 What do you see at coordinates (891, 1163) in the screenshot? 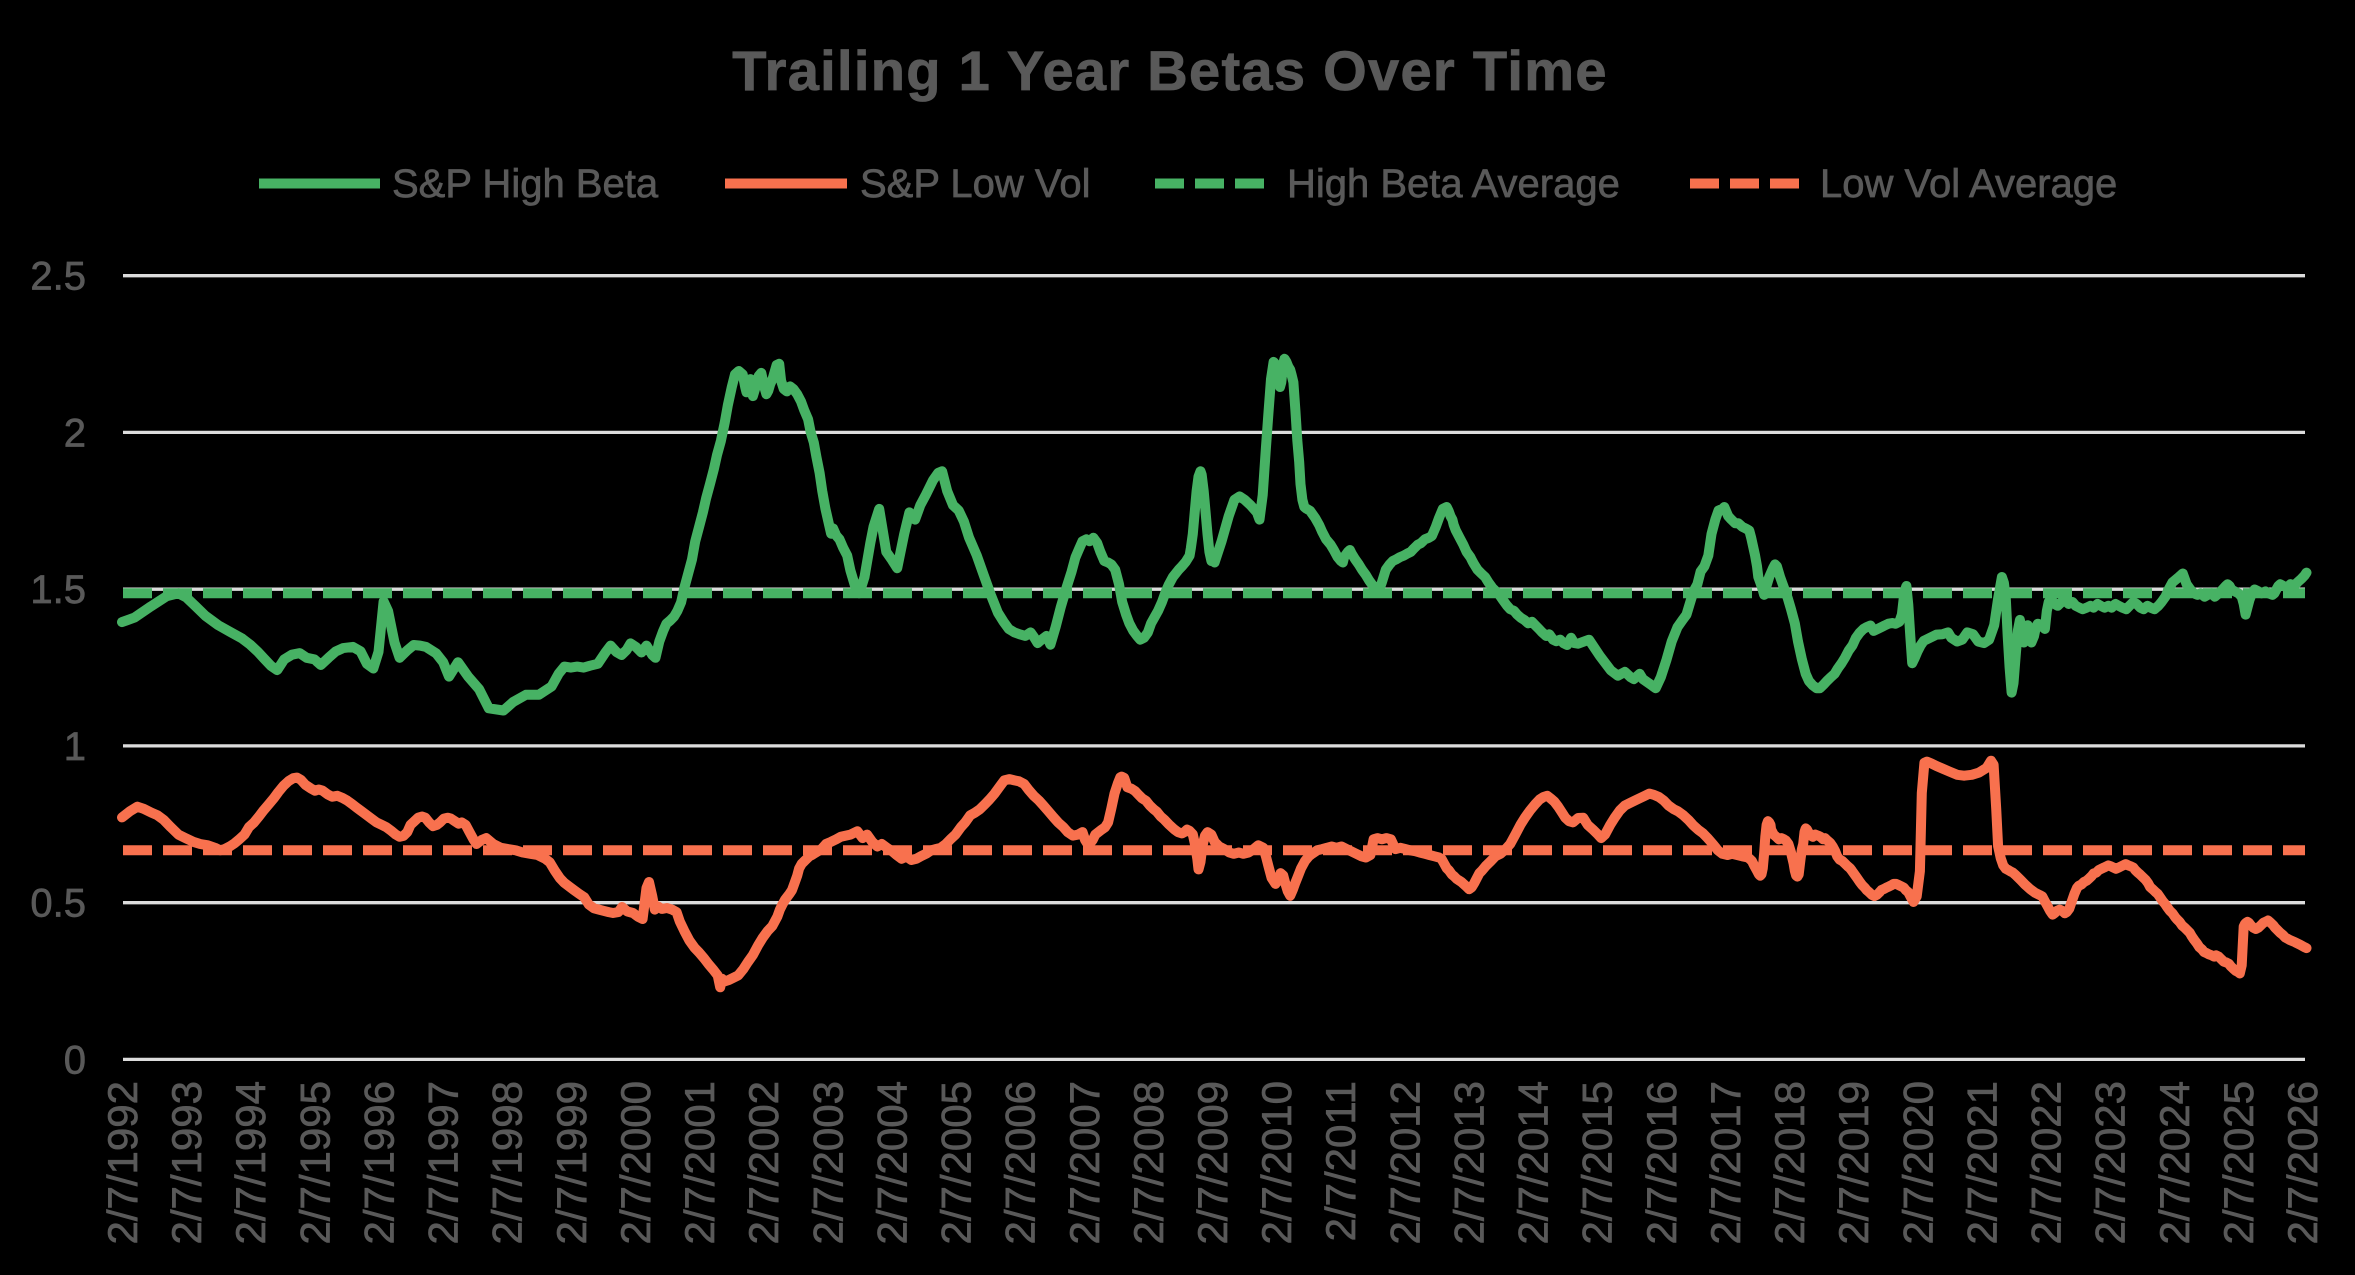
I see `svg-text: 2/7/2004` at bounding box center [891, 1163].